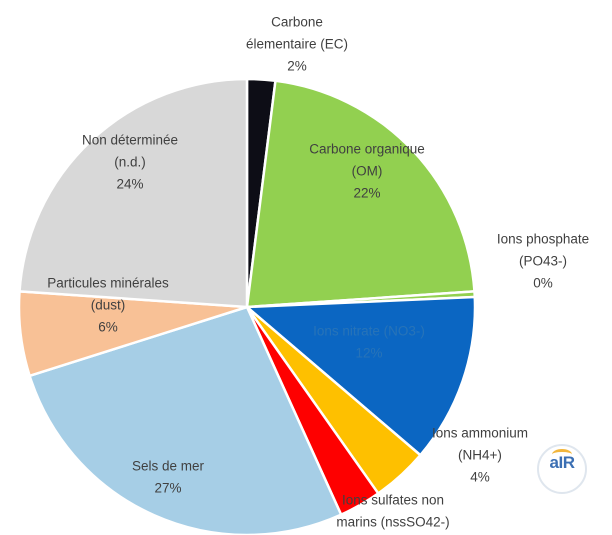  What do you see at coordinates (562, 462) in the screenshot?
I see `logo-text: aIR` at bounding box center [562, 462].